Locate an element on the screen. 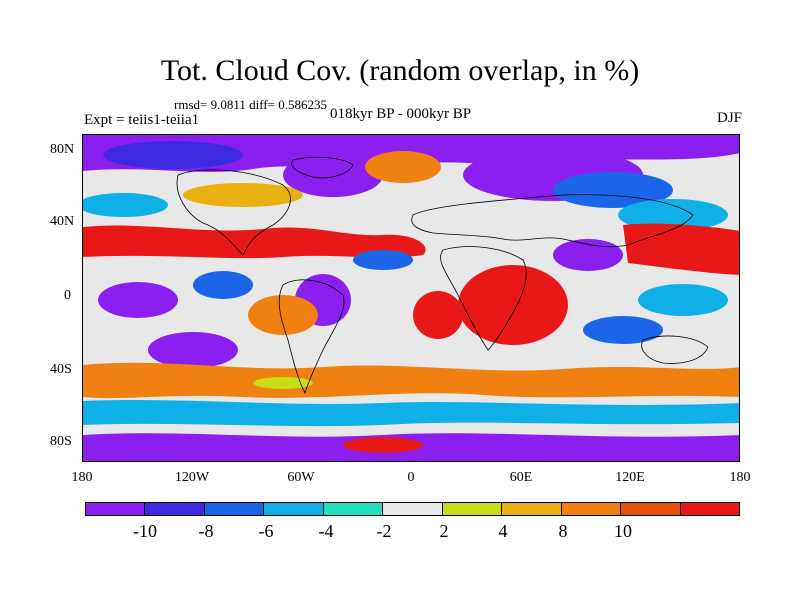 The width and height of the screenshot is (800, 600). colorbar is located at coordinates (412, 509).